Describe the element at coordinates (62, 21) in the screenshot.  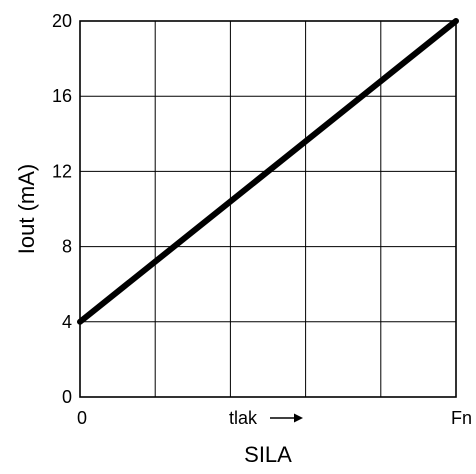
I see `y-tick-label: 20` at that location.